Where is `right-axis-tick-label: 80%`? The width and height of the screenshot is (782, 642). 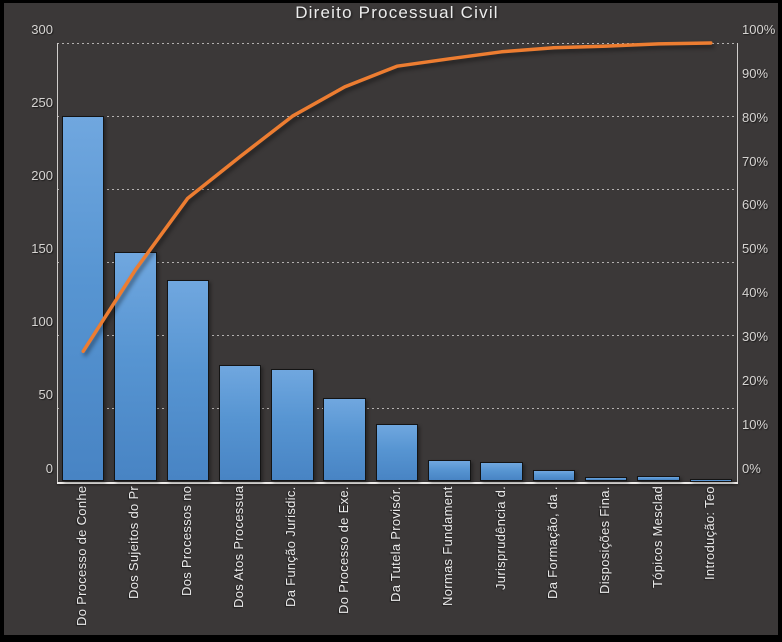
right-axis-tick-label: 80% is located at coordinates (755, 117).